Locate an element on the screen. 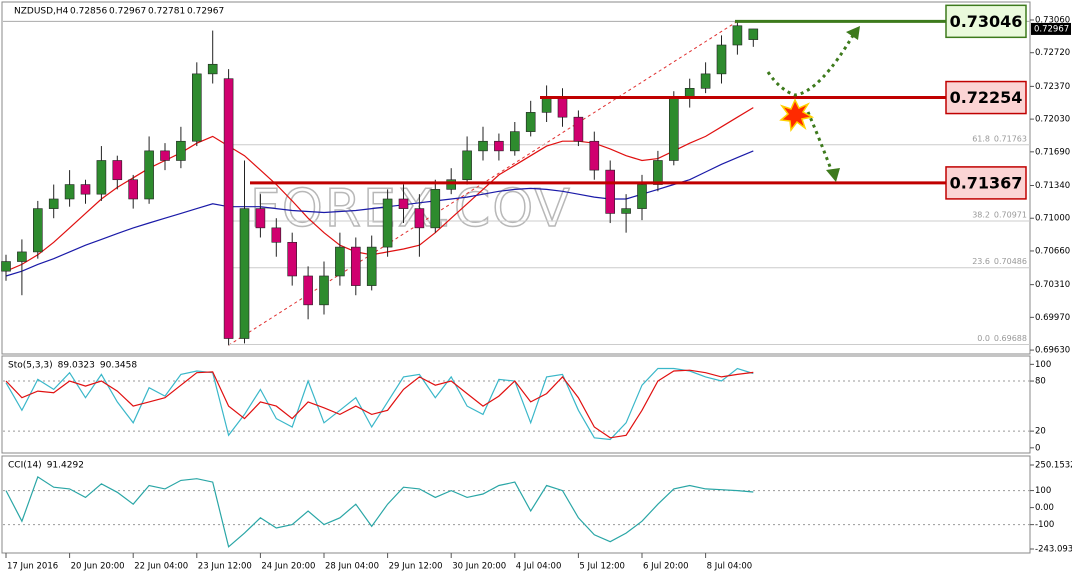  y-tick-label: 0.71340 is located at coordinates (1052, 186).